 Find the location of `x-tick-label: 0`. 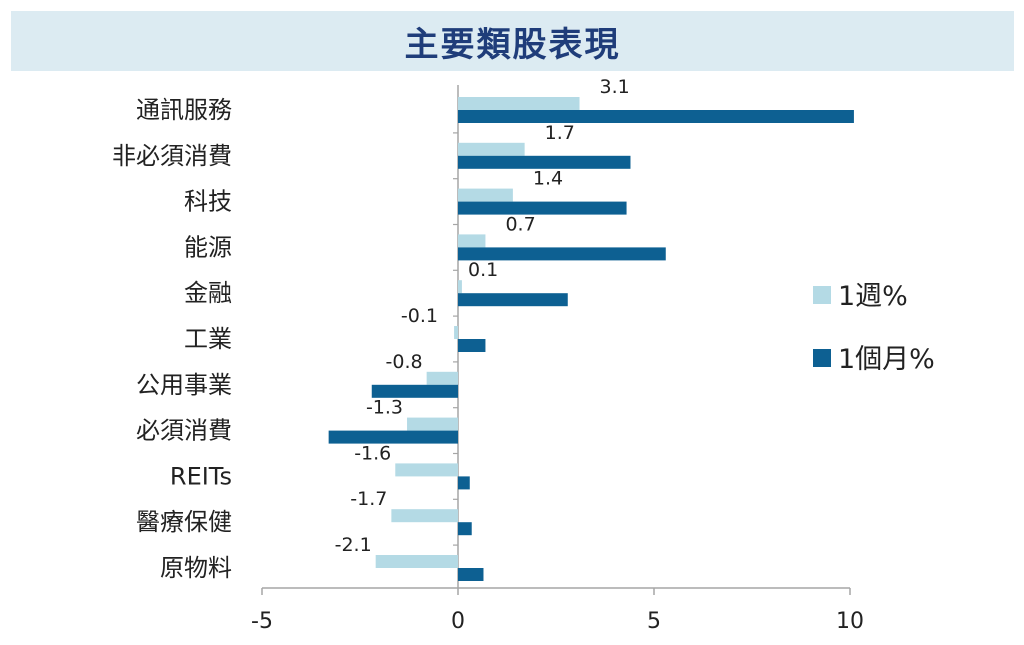

x-tick-label: 0 is located at coordinates (458, 621).